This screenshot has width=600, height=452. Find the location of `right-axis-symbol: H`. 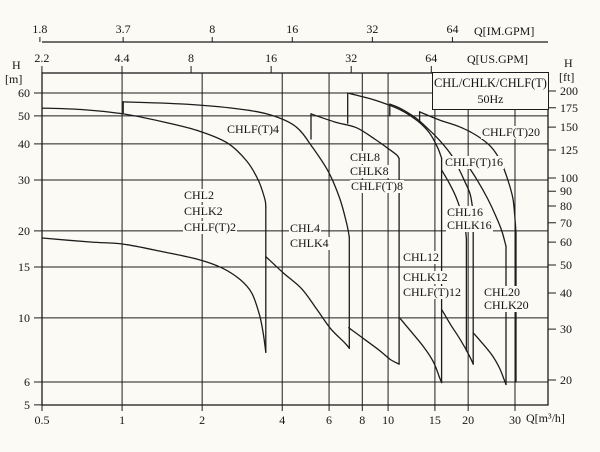

right-axis-symbol: H is located at coordinates (568, 63).